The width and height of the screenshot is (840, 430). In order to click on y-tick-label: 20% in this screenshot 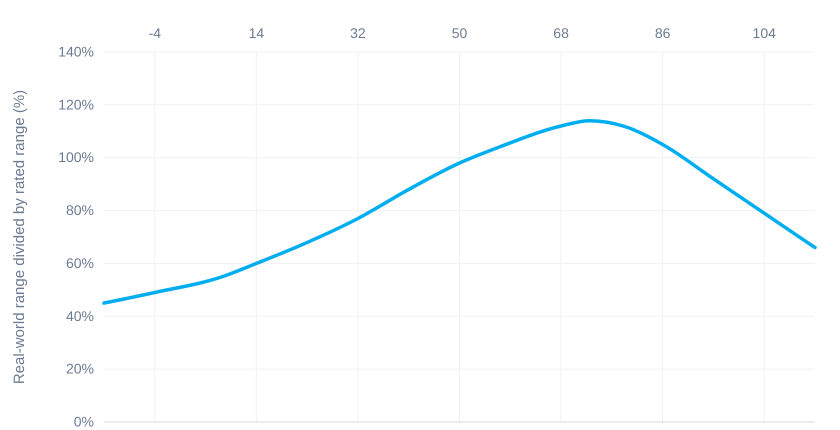, I will do `click(80, 368)`.